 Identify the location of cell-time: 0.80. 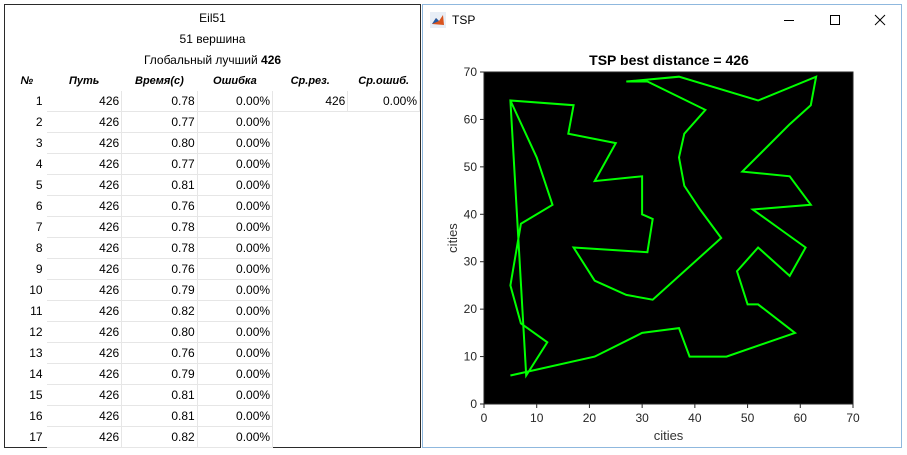
(159, 332).